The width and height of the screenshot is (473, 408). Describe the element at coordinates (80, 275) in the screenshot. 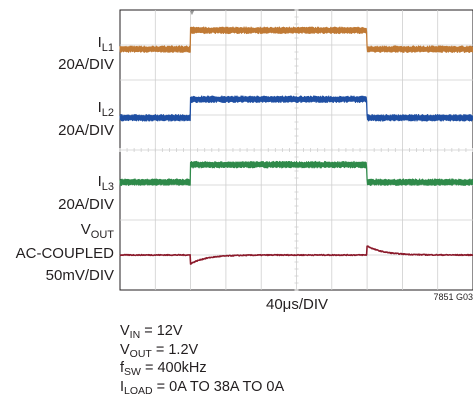

I see `scale-label-vout: 50mV/DIV` at that location.